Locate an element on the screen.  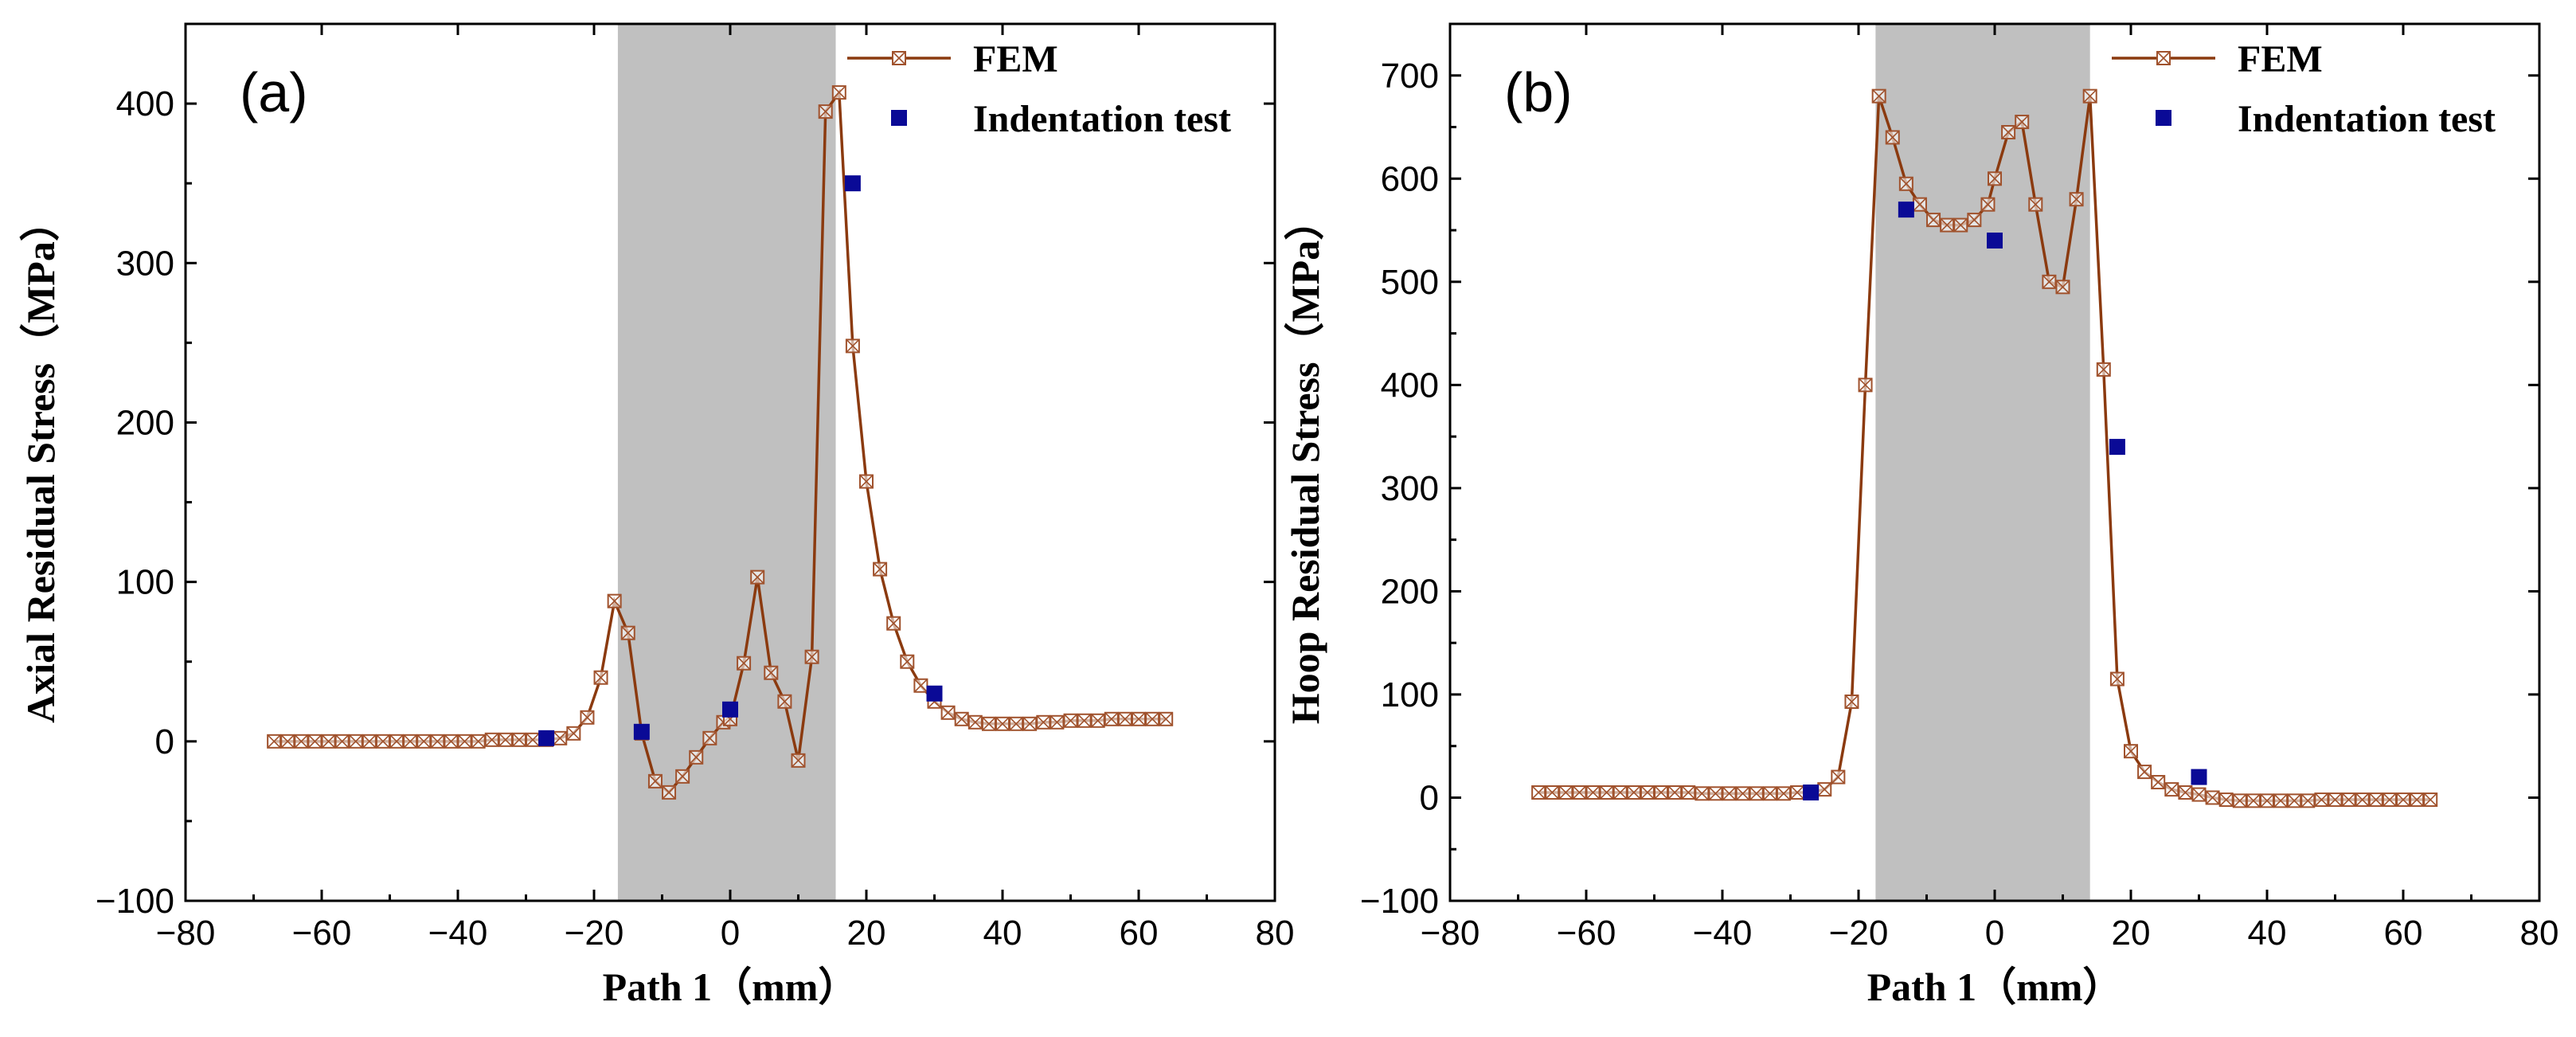
panel-label: (a) is located at coordinates (274, 92).